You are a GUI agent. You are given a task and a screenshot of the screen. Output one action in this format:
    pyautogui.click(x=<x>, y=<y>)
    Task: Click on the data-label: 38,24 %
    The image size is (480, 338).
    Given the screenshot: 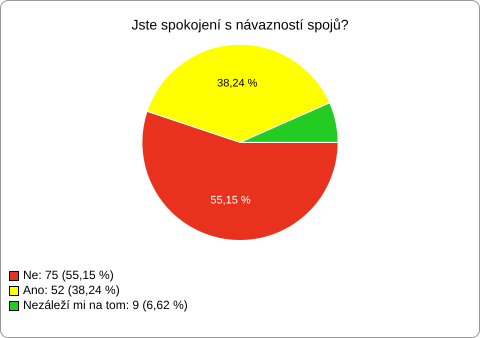 What is the action you would take?
    pyautogui.click(x=237, y=84)
    